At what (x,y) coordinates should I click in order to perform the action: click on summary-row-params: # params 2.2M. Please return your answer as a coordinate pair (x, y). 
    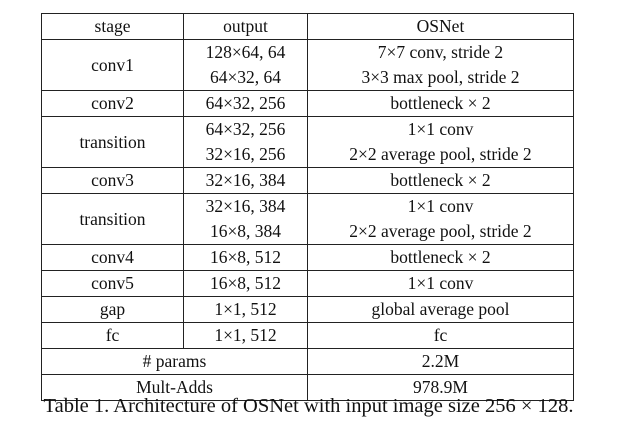
    Looking at the image, I should click on (307, 361).